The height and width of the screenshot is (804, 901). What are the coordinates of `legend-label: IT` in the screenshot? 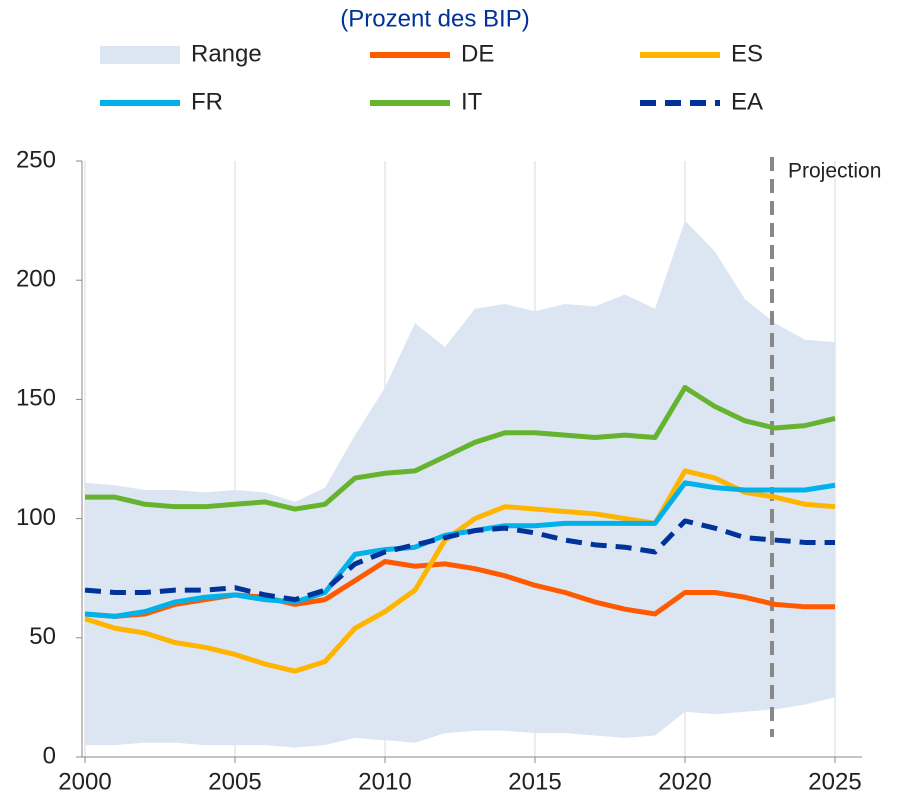 It's located at (472, 101).